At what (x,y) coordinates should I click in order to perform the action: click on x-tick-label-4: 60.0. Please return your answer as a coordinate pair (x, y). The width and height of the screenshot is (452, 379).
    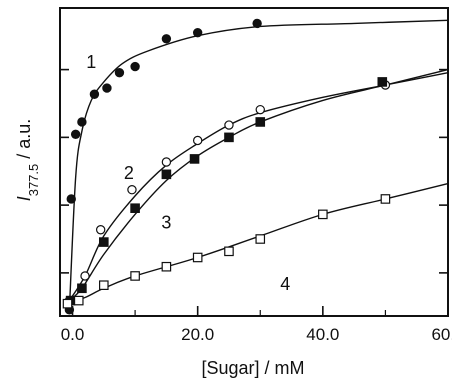
    Looking at the image, I should click on (441, 334).